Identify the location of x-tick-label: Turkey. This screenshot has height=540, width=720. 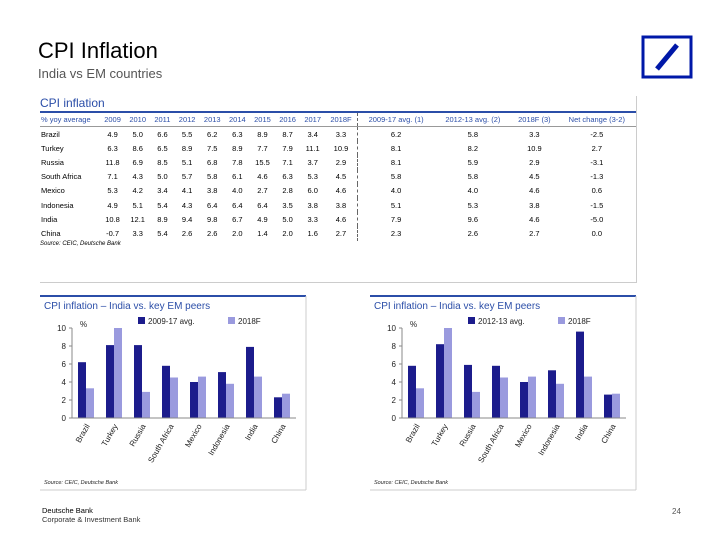
(440, 435).